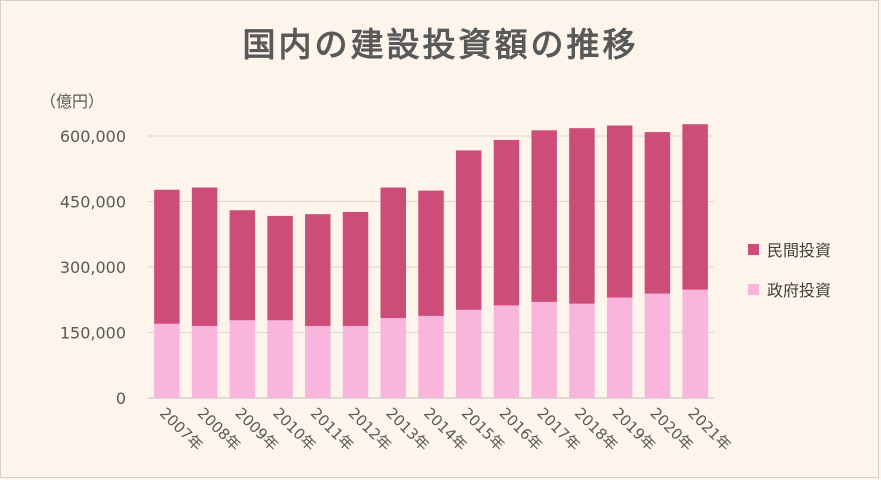 This screenshot has height=480, width=881. Describe the element at coordinates (93, 333) in the screenshot. I see `y-tick-label: 150,000` at that location.